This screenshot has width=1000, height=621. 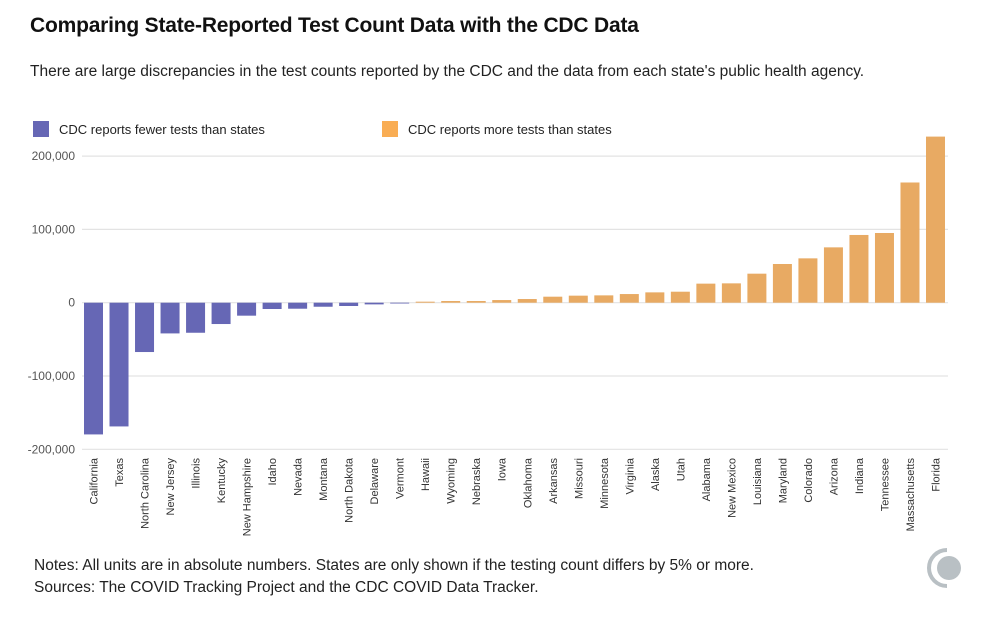 I want to click on bar-minnesota, so click(x=604, y=299).